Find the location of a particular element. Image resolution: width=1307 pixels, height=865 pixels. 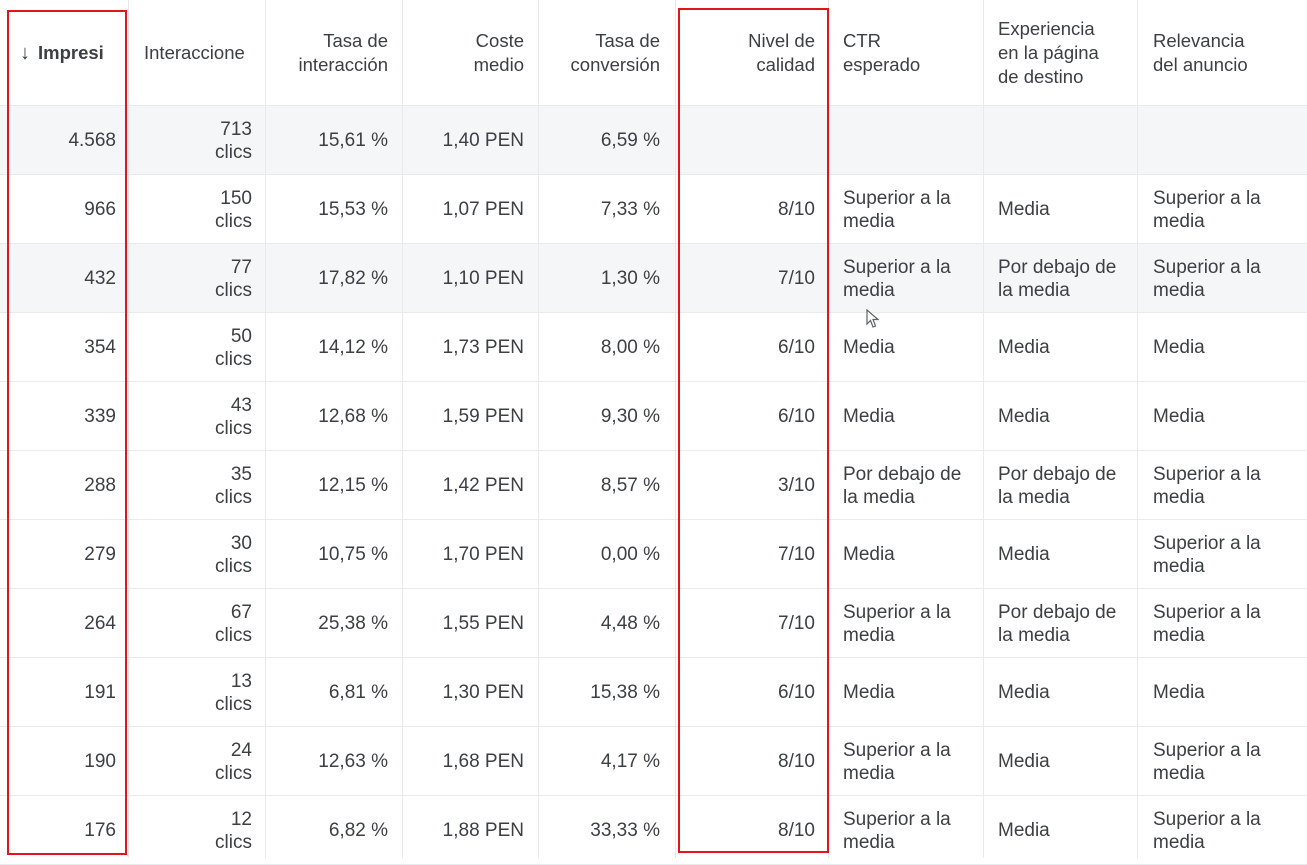

cell-interactions: 713 clics is located at coordinates (233, 140).